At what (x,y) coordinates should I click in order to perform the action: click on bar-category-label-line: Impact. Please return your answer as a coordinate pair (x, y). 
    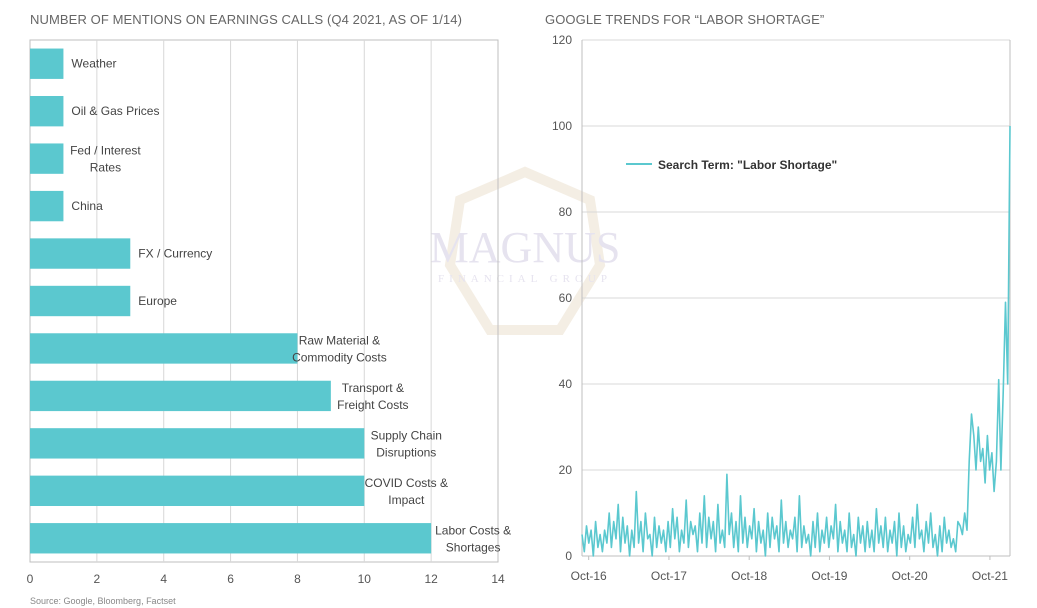
    Looking at the image, I should click on (406, 500).